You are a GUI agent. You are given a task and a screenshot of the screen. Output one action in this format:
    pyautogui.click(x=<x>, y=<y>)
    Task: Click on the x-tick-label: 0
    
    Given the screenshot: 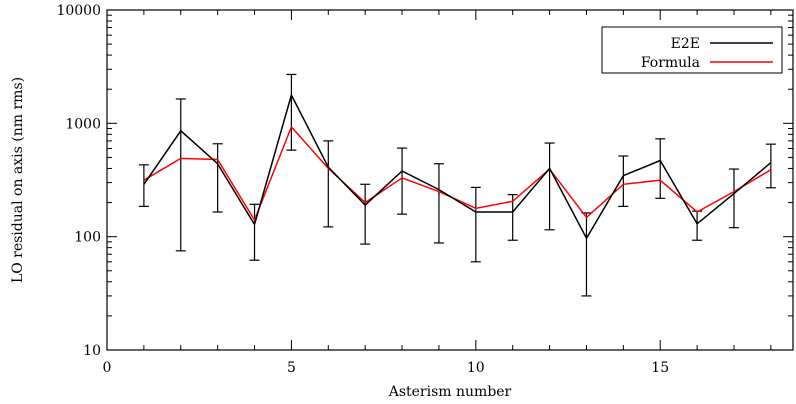 What is the action you would take?
    pyautogui.click(x=107, y=368)
    